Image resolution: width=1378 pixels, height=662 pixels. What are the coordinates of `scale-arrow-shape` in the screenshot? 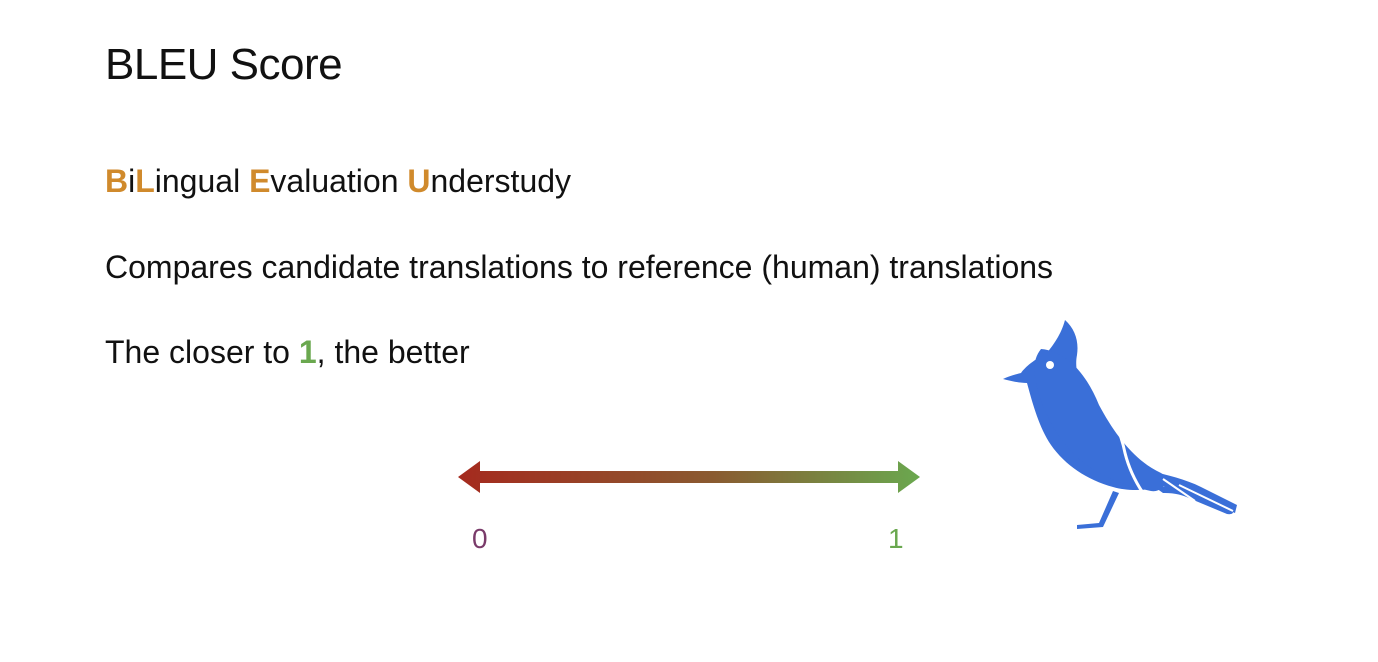 It's located at (689, 477).